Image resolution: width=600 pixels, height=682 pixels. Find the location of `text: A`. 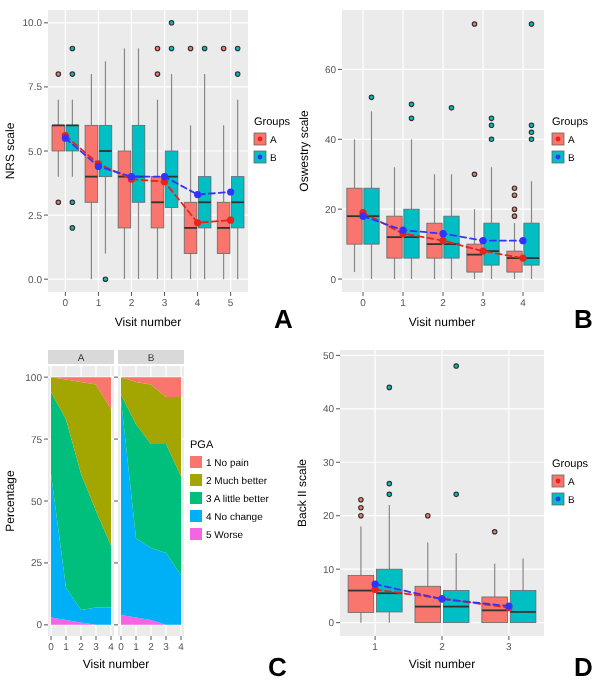

text: A is located at coordinates (284, 319).